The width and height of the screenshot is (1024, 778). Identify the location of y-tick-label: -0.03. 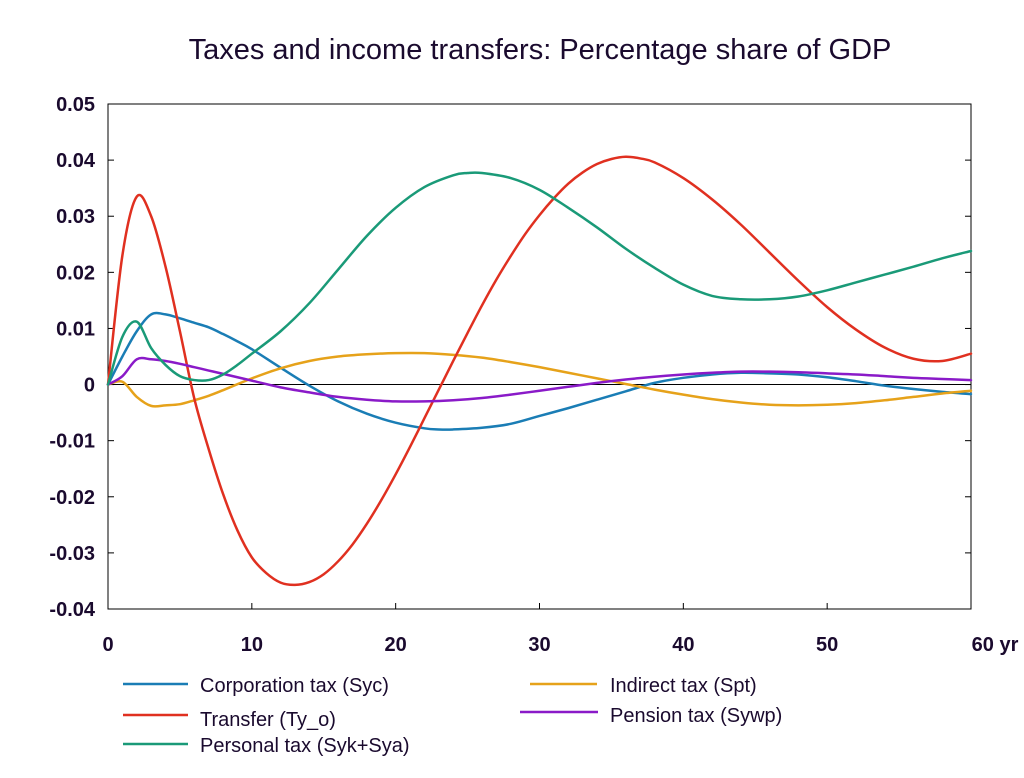
(72, 554).